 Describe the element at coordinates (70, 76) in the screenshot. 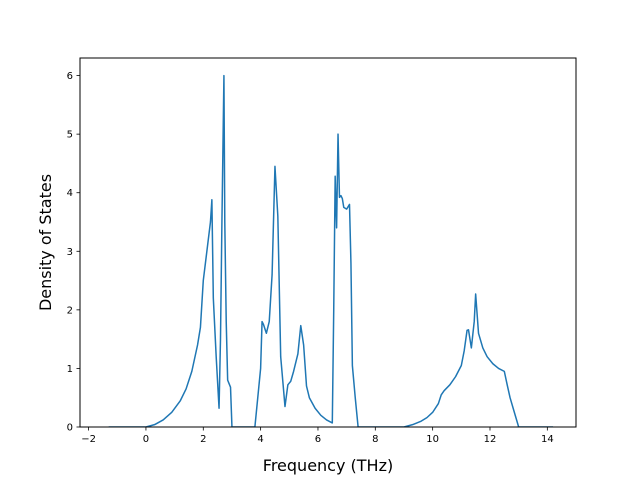

I see `y-tick-label: 6` at that location.